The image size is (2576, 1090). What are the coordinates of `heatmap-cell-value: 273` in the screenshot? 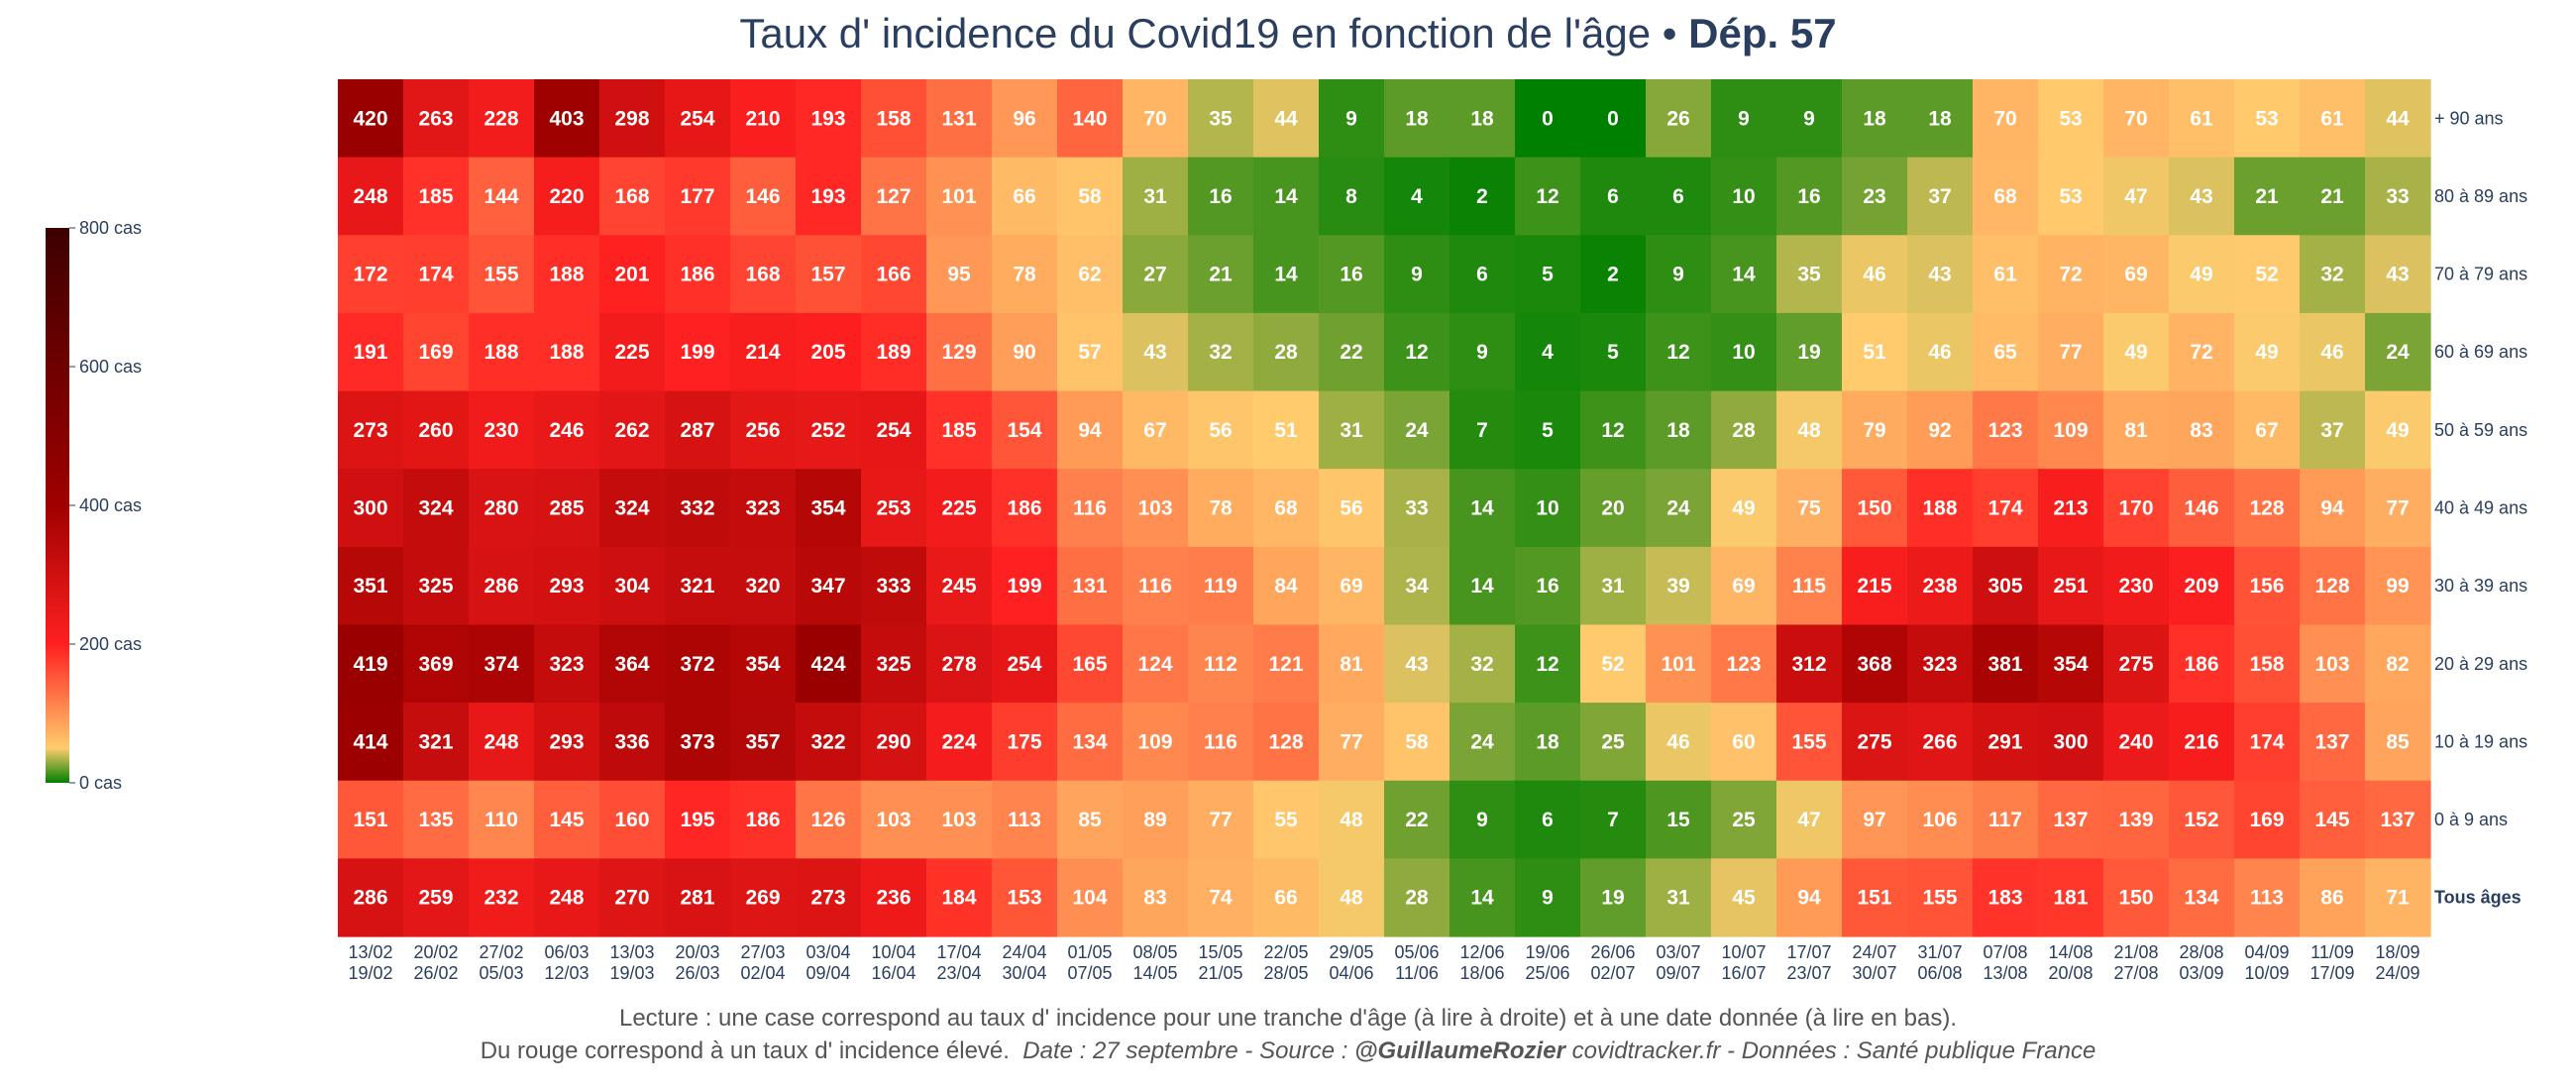 It's located at (370, 430).